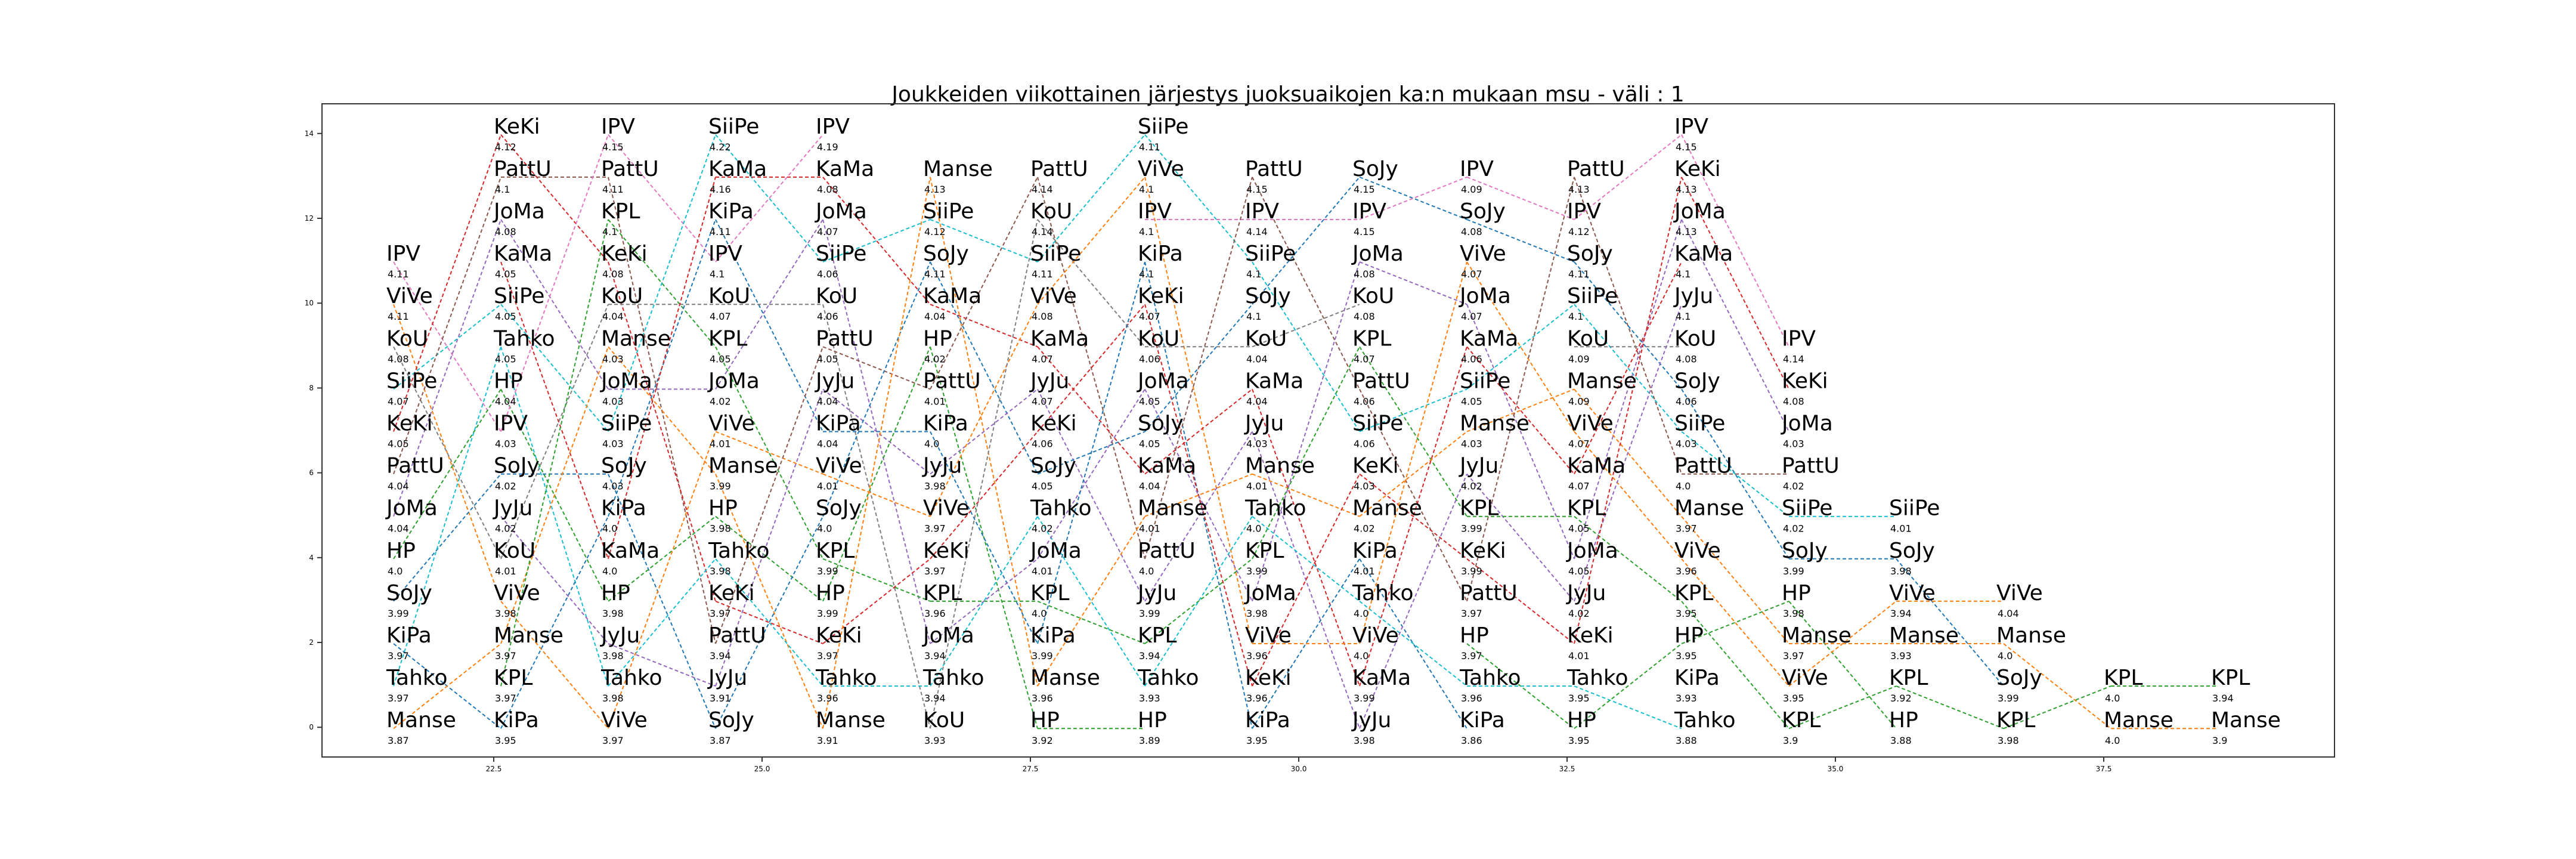 This screenshot has height=859, width=2576. Describe the element at coordinates (721, 189) in the screenshot. I see `value-label: 4.16` at that location.